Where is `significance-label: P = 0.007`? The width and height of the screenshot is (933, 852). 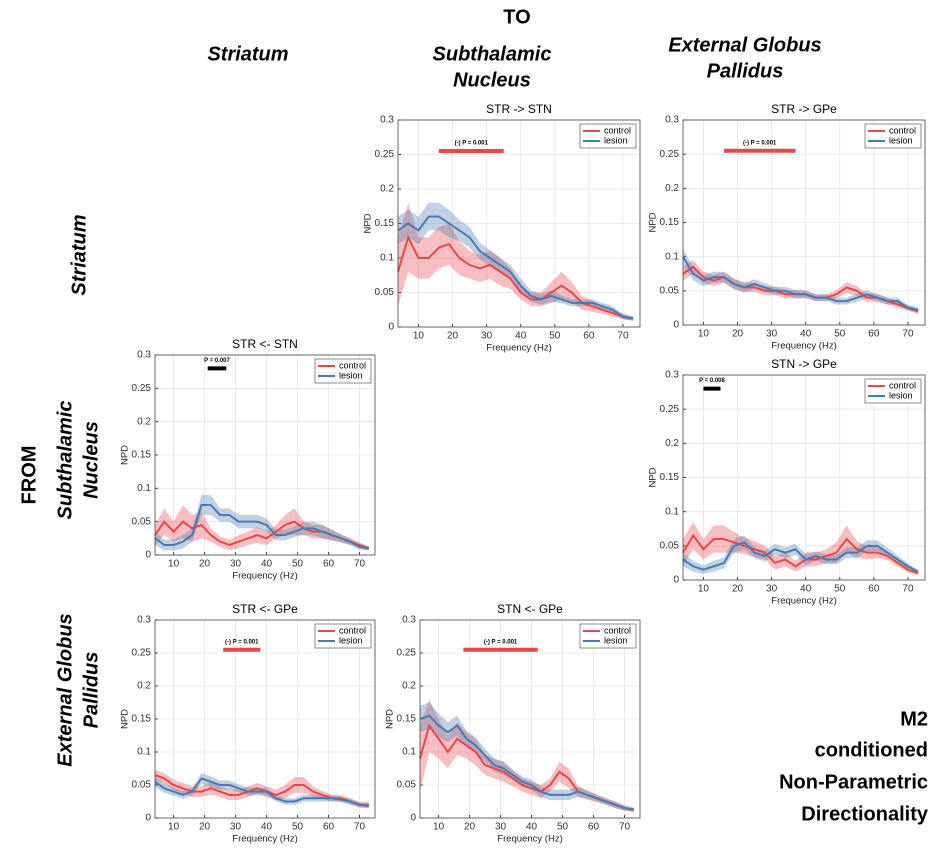
significance-label: P = 0.007 is located at coordinates (217, 361).